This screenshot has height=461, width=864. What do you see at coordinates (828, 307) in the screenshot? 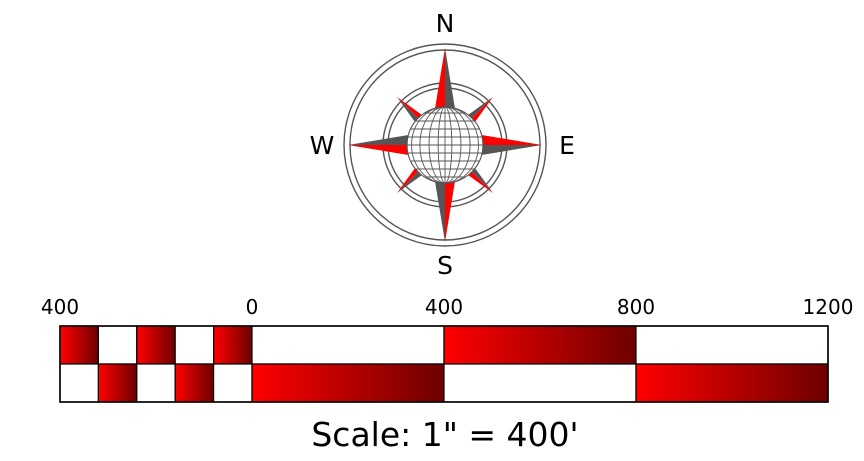
I see `scale-tick-label-1200: 1200` at bounding box center [828, 307].